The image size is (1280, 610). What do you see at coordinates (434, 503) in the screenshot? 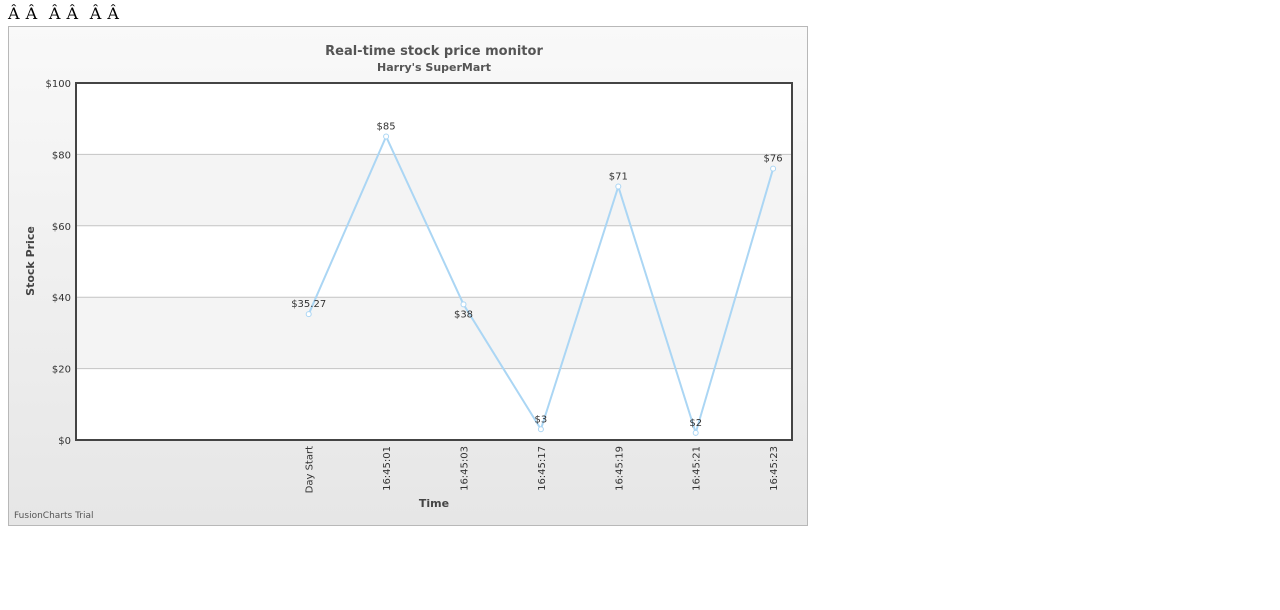
I see `x-axis-title: Time` at bounding box center [434, 503].